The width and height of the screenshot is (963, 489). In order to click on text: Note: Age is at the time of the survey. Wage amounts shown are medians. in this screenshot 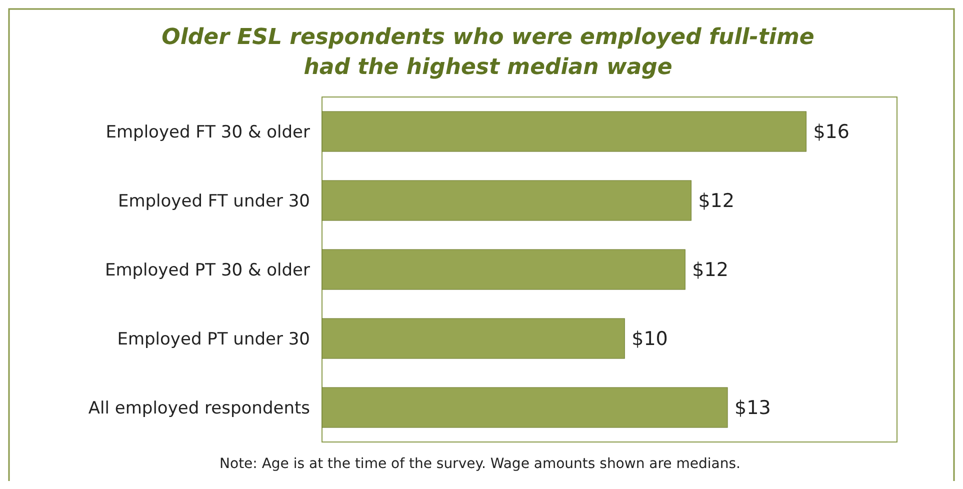, I will do `click(480, 464)`.